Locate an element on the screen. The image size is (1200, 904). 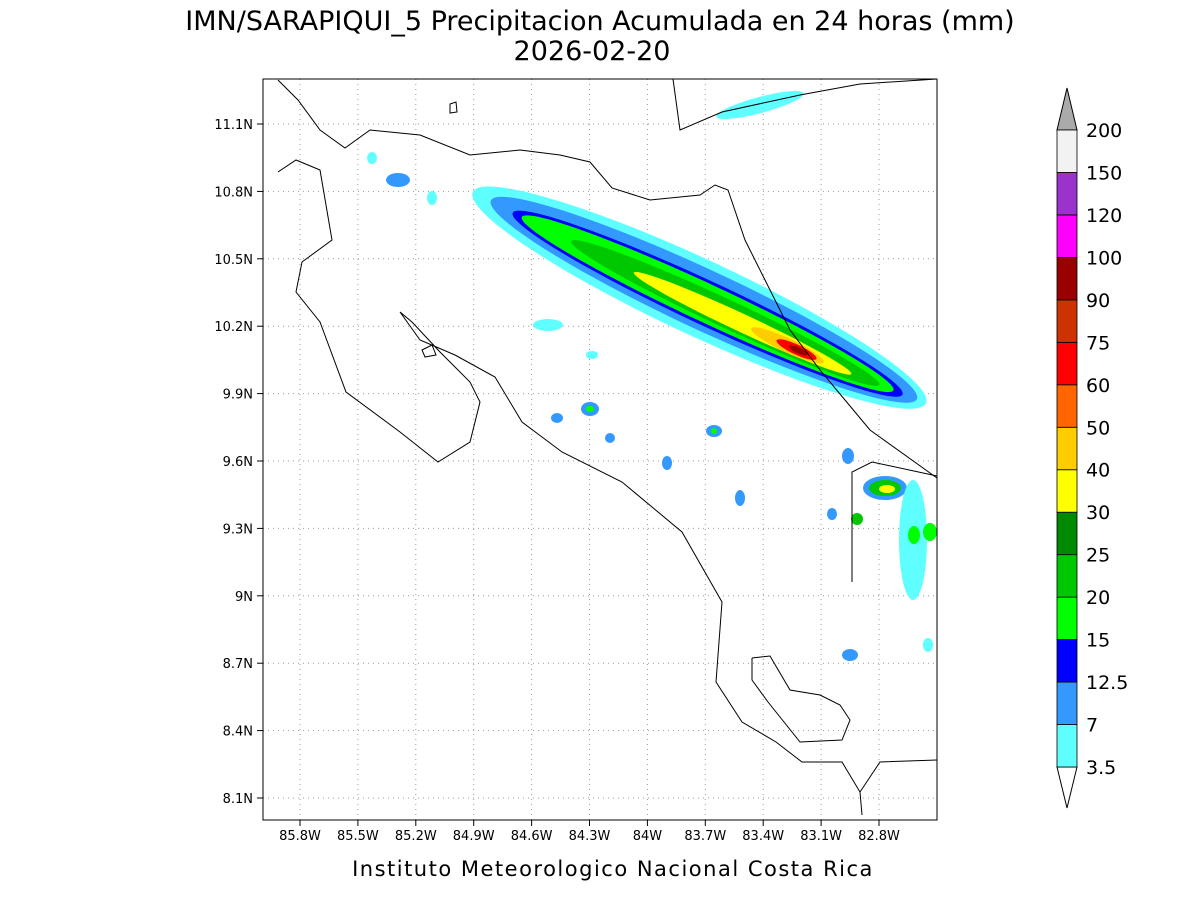
lon-label: 85.2W is located at coordinates (416, 836).